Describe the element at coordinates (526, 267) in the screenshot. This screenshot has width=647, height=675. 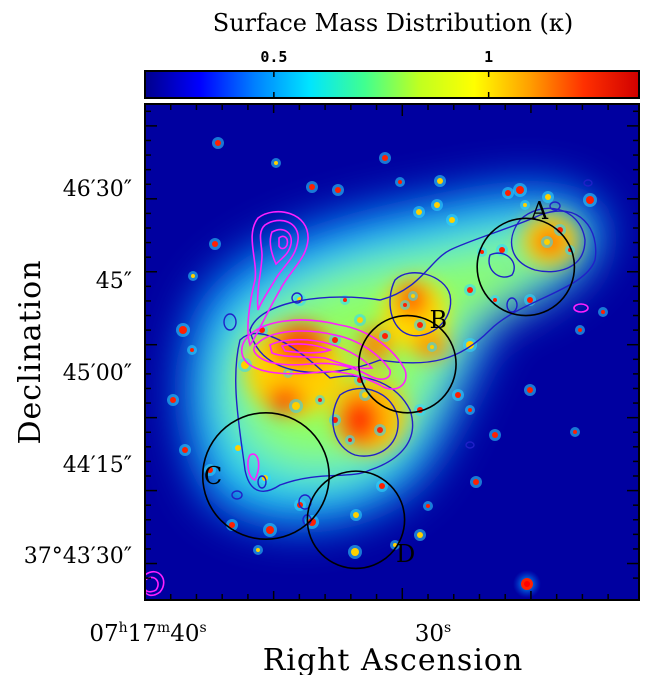
I see `subcluster-circle-a` at that location.